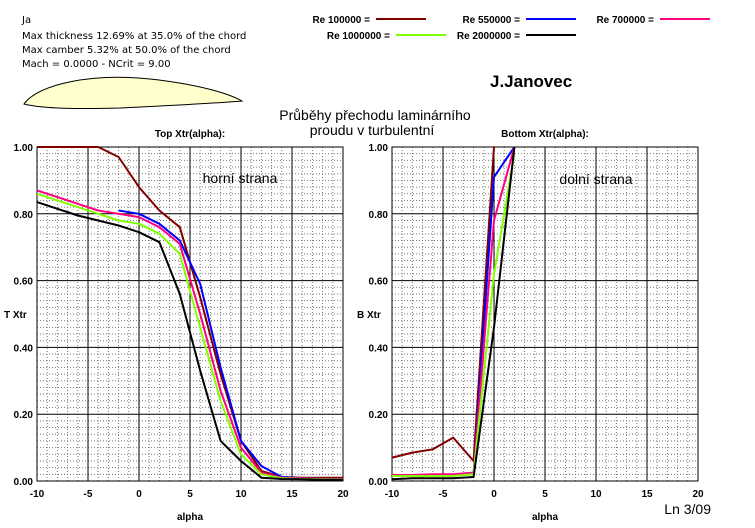  What do you see at coordinates (687, 509) in the screenshot?
I see `page-label: Ln 3/09` at bounding box center [687, 509].